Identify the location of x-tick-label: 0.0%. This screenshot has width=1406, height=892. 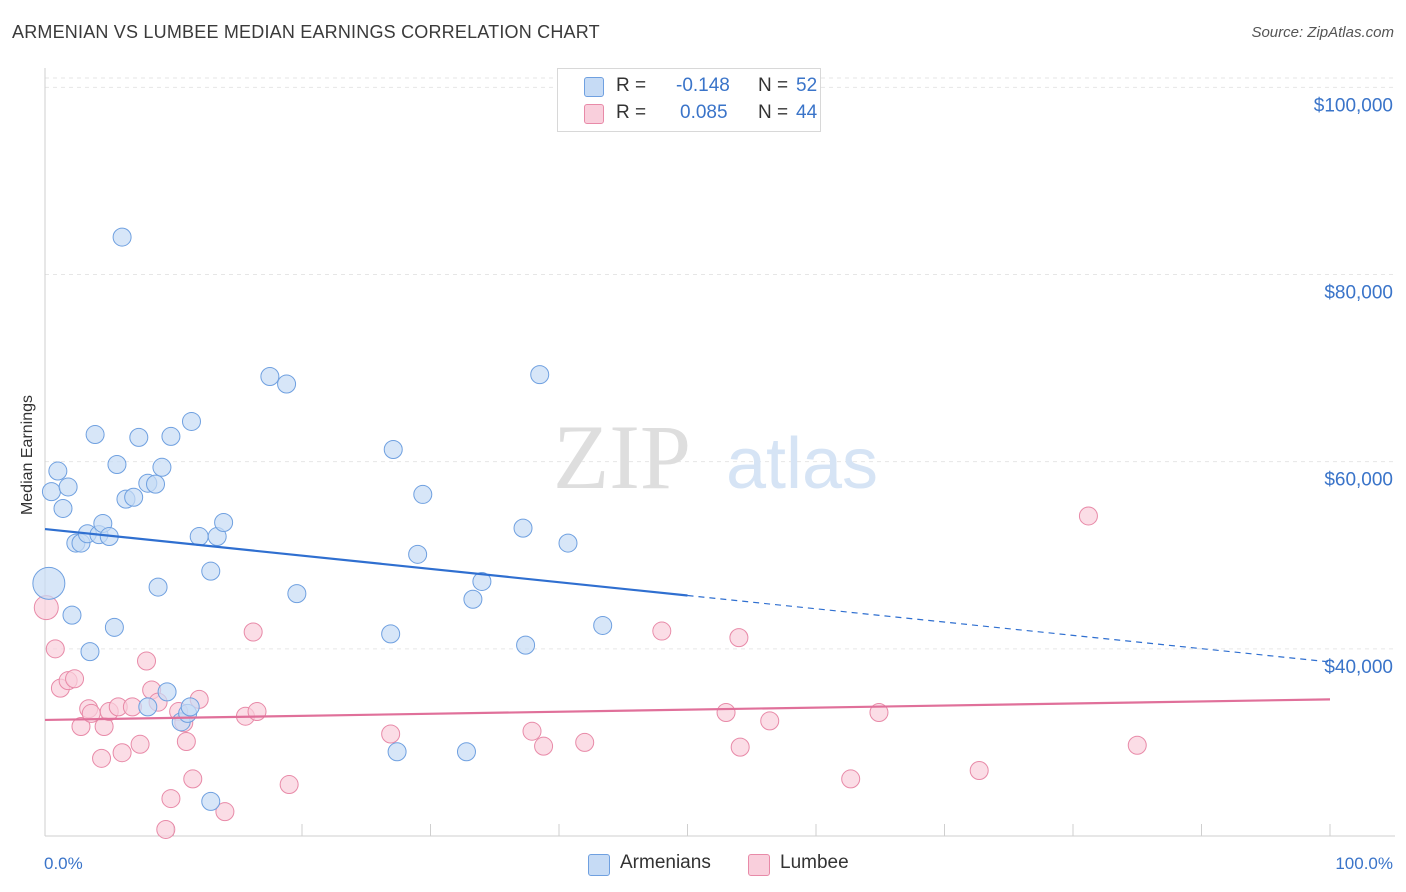
(63, 863).